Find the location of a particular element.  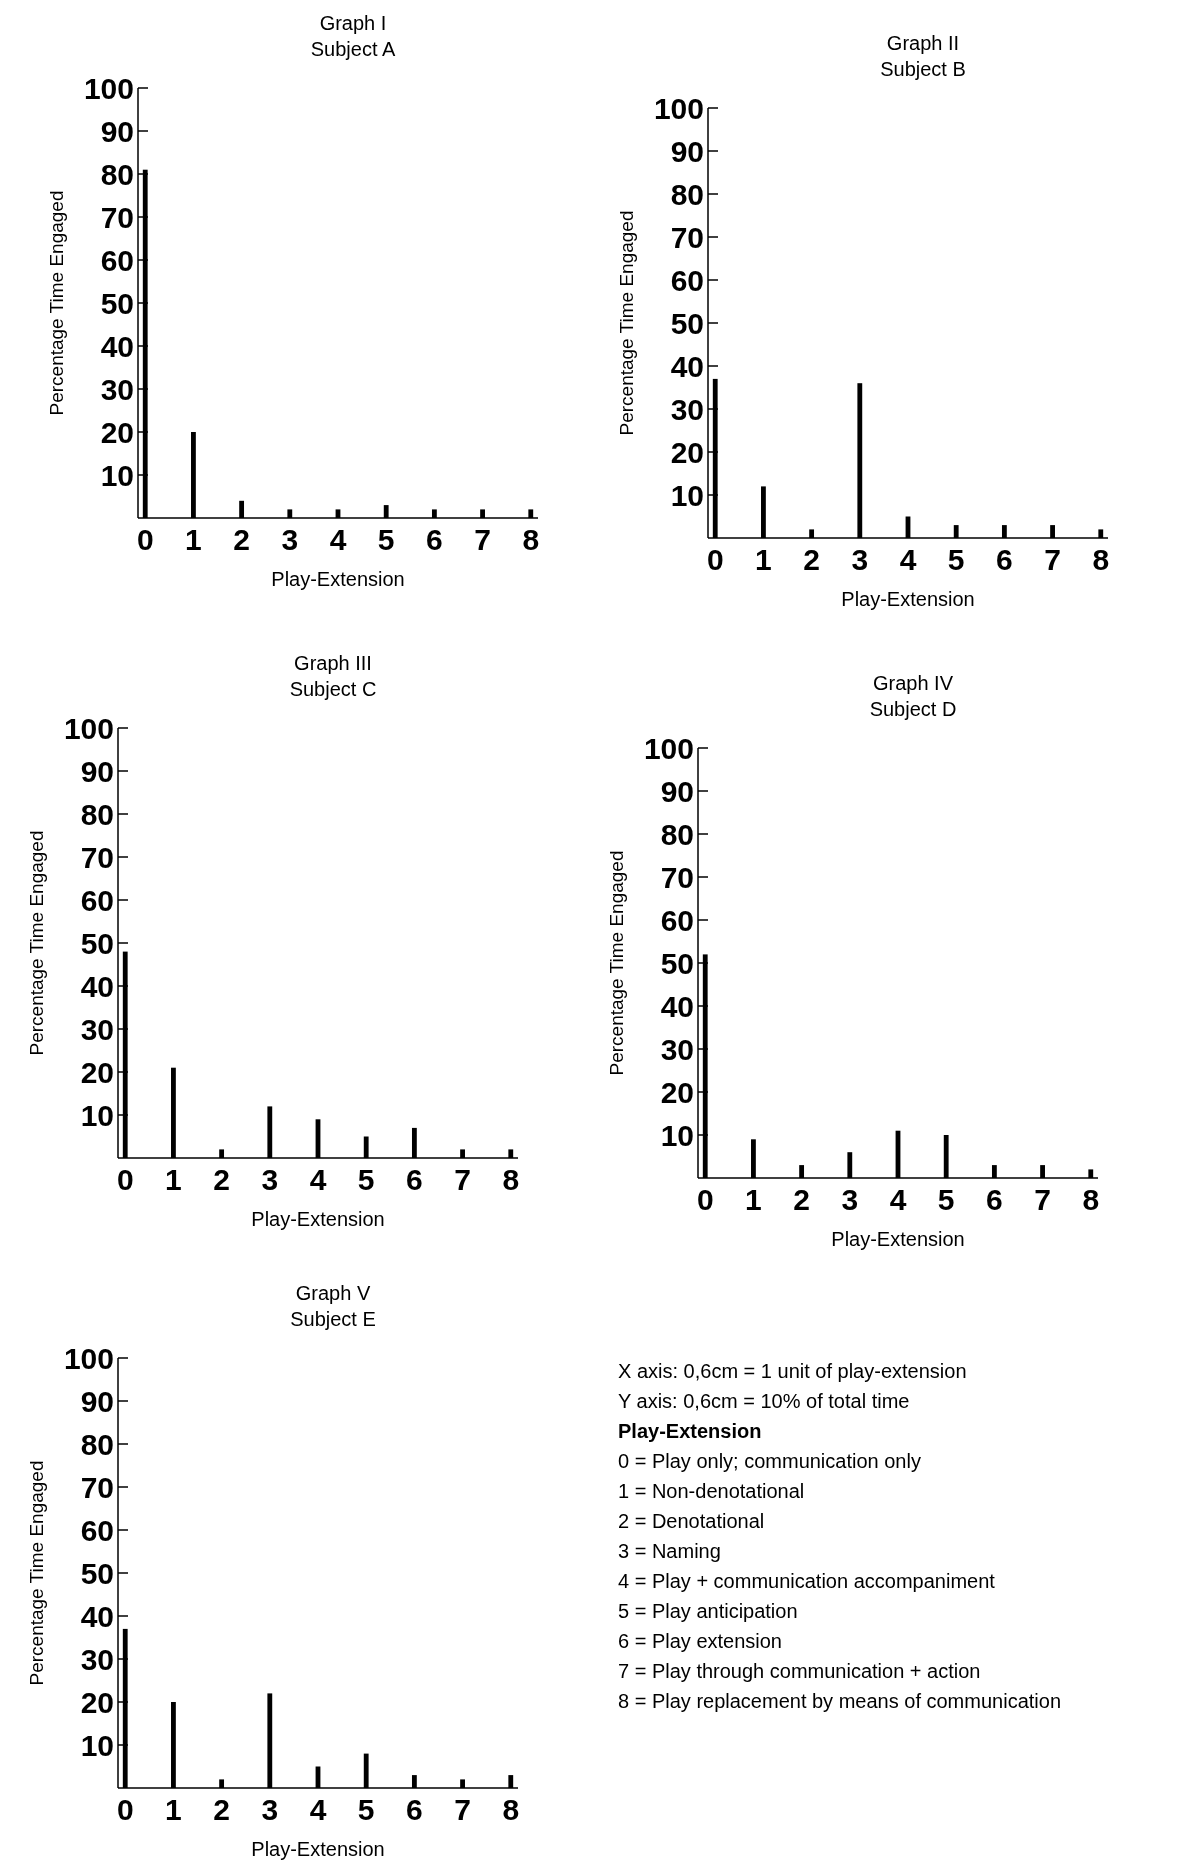

chart-title: Graph I is located at coordinates (353, 23).